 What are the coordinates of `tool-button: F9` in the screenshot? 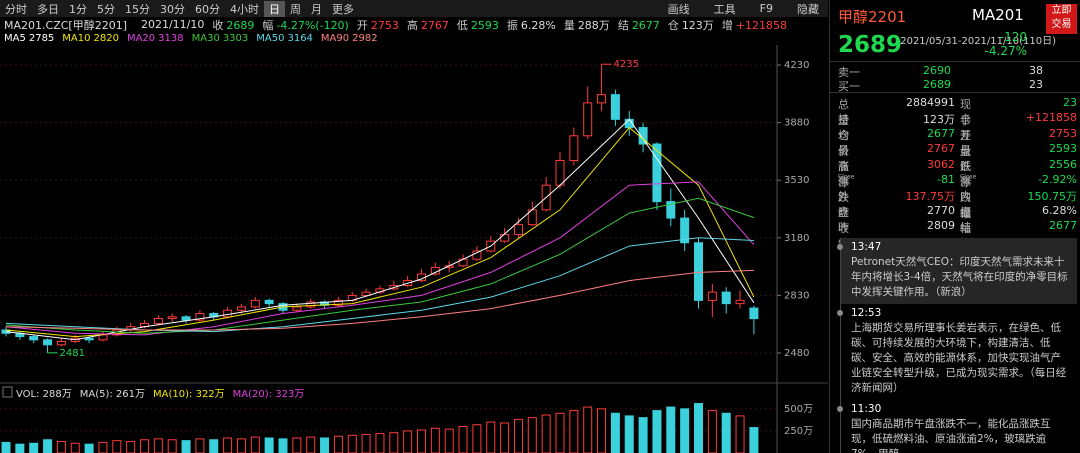 It's located at (766, 8).